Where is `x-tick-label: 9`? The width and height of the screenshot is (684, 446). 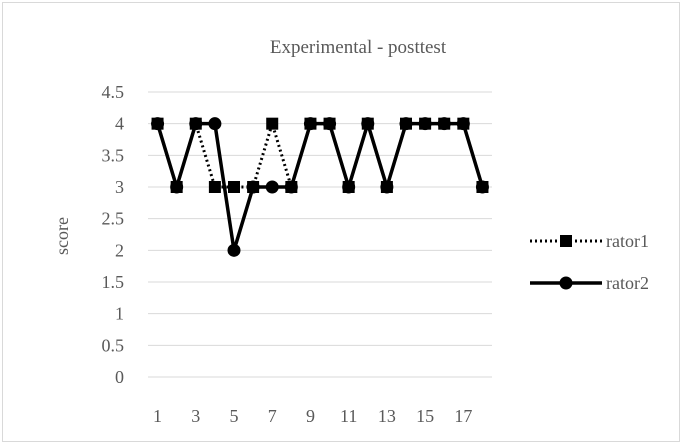 x-tick-label: 9 is located at coordinates (310, 416).